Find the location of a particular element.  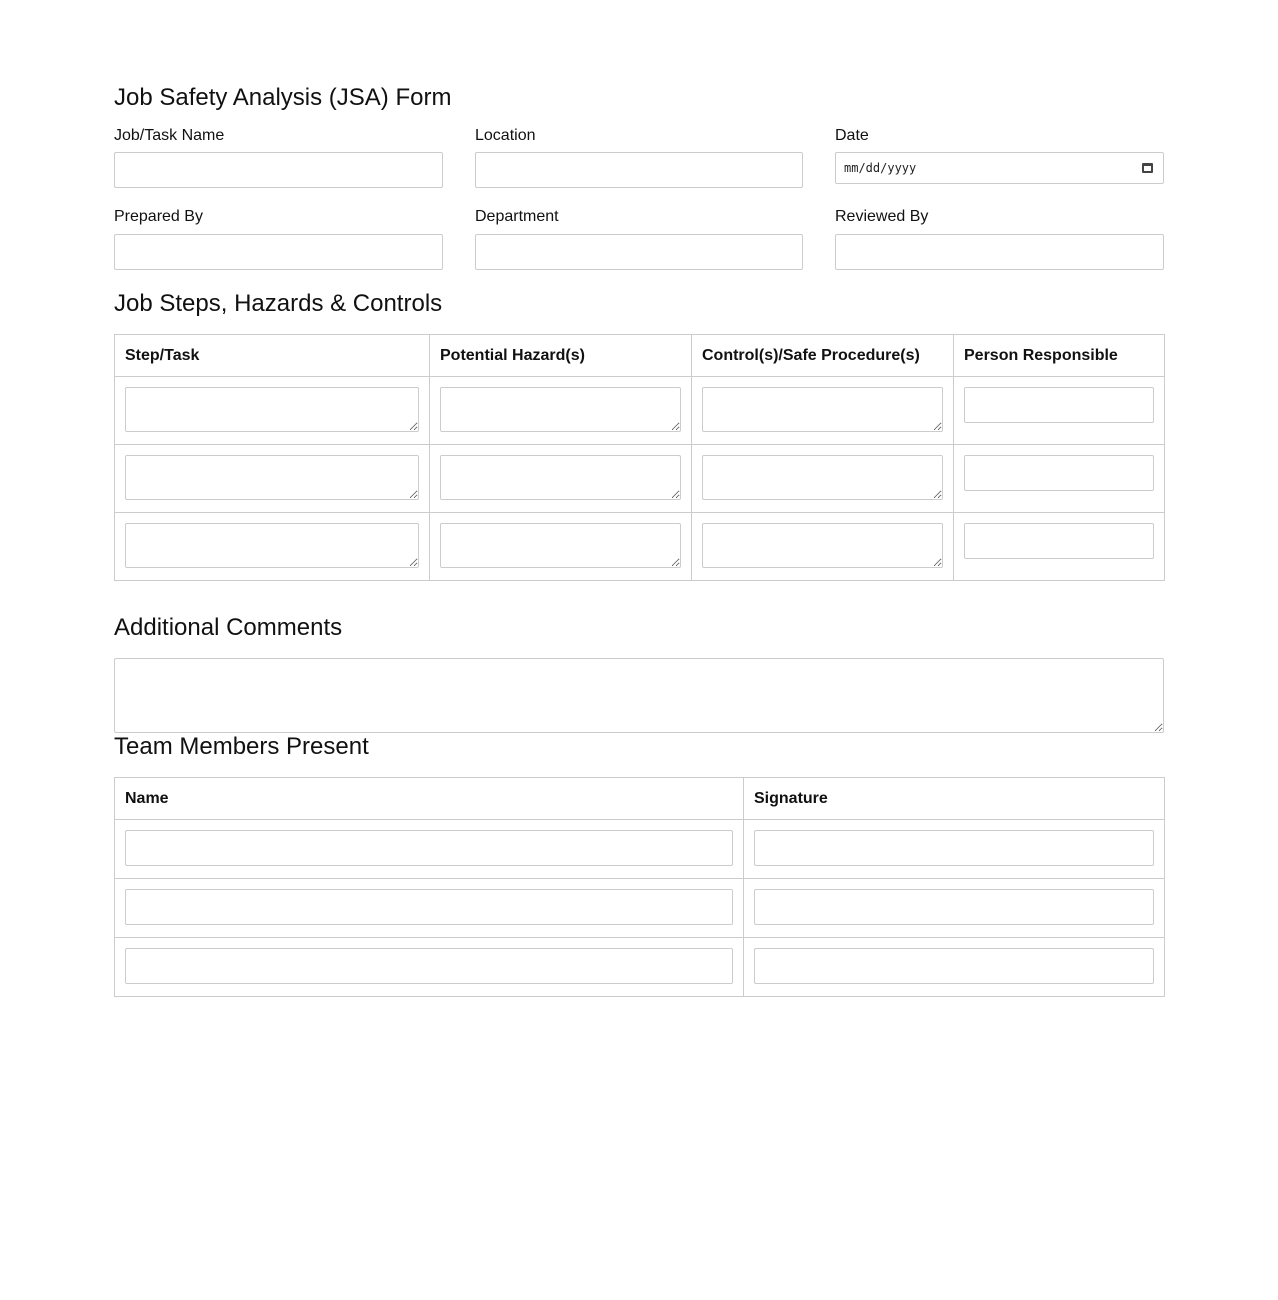

prepared-by-input is located at coordinates (278, 252).